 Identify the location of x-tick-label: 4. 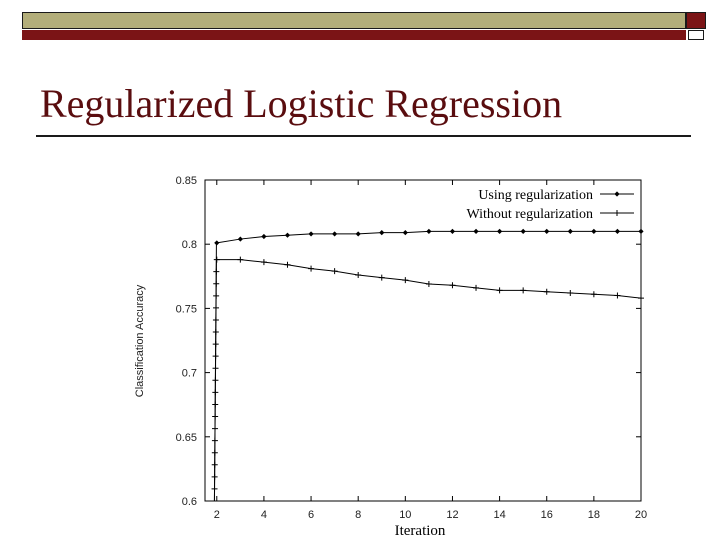
(264, 515).